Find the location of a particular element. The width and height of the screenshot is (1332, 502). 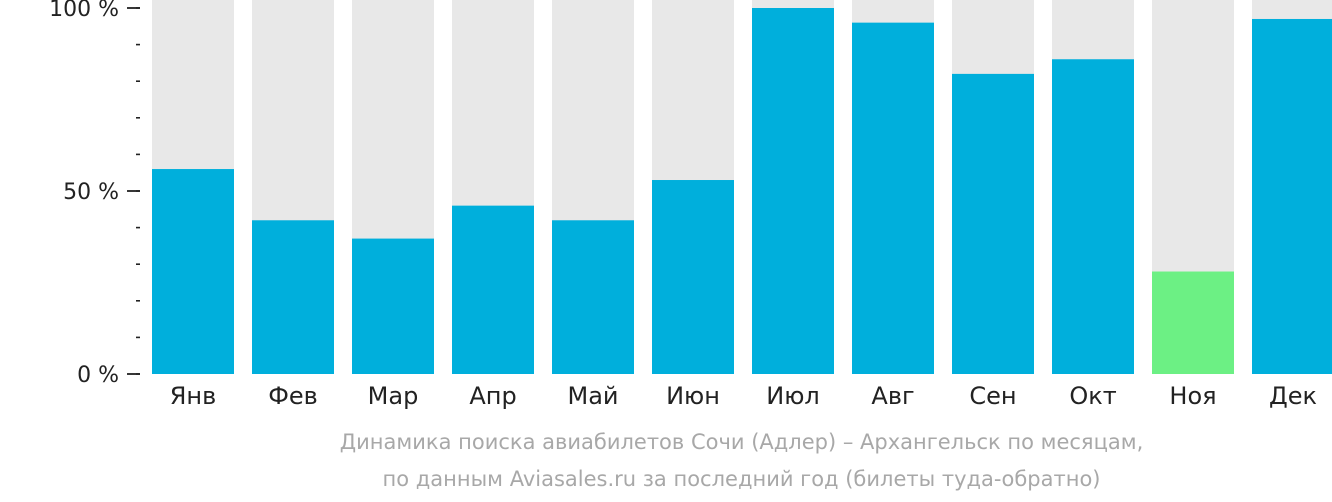

x-category-label: Сен is located at coordinates (992, 396).